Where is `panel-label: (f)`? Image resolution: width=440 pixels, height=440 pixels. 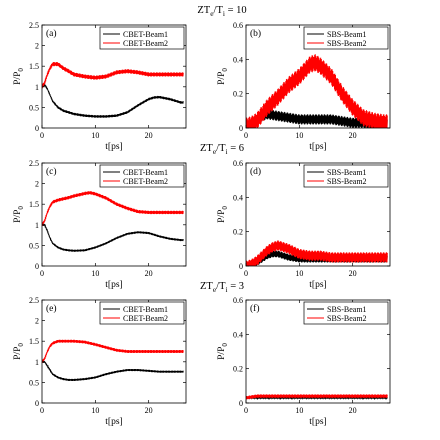
panel-label: (f) is located at coordinates (255, 308).